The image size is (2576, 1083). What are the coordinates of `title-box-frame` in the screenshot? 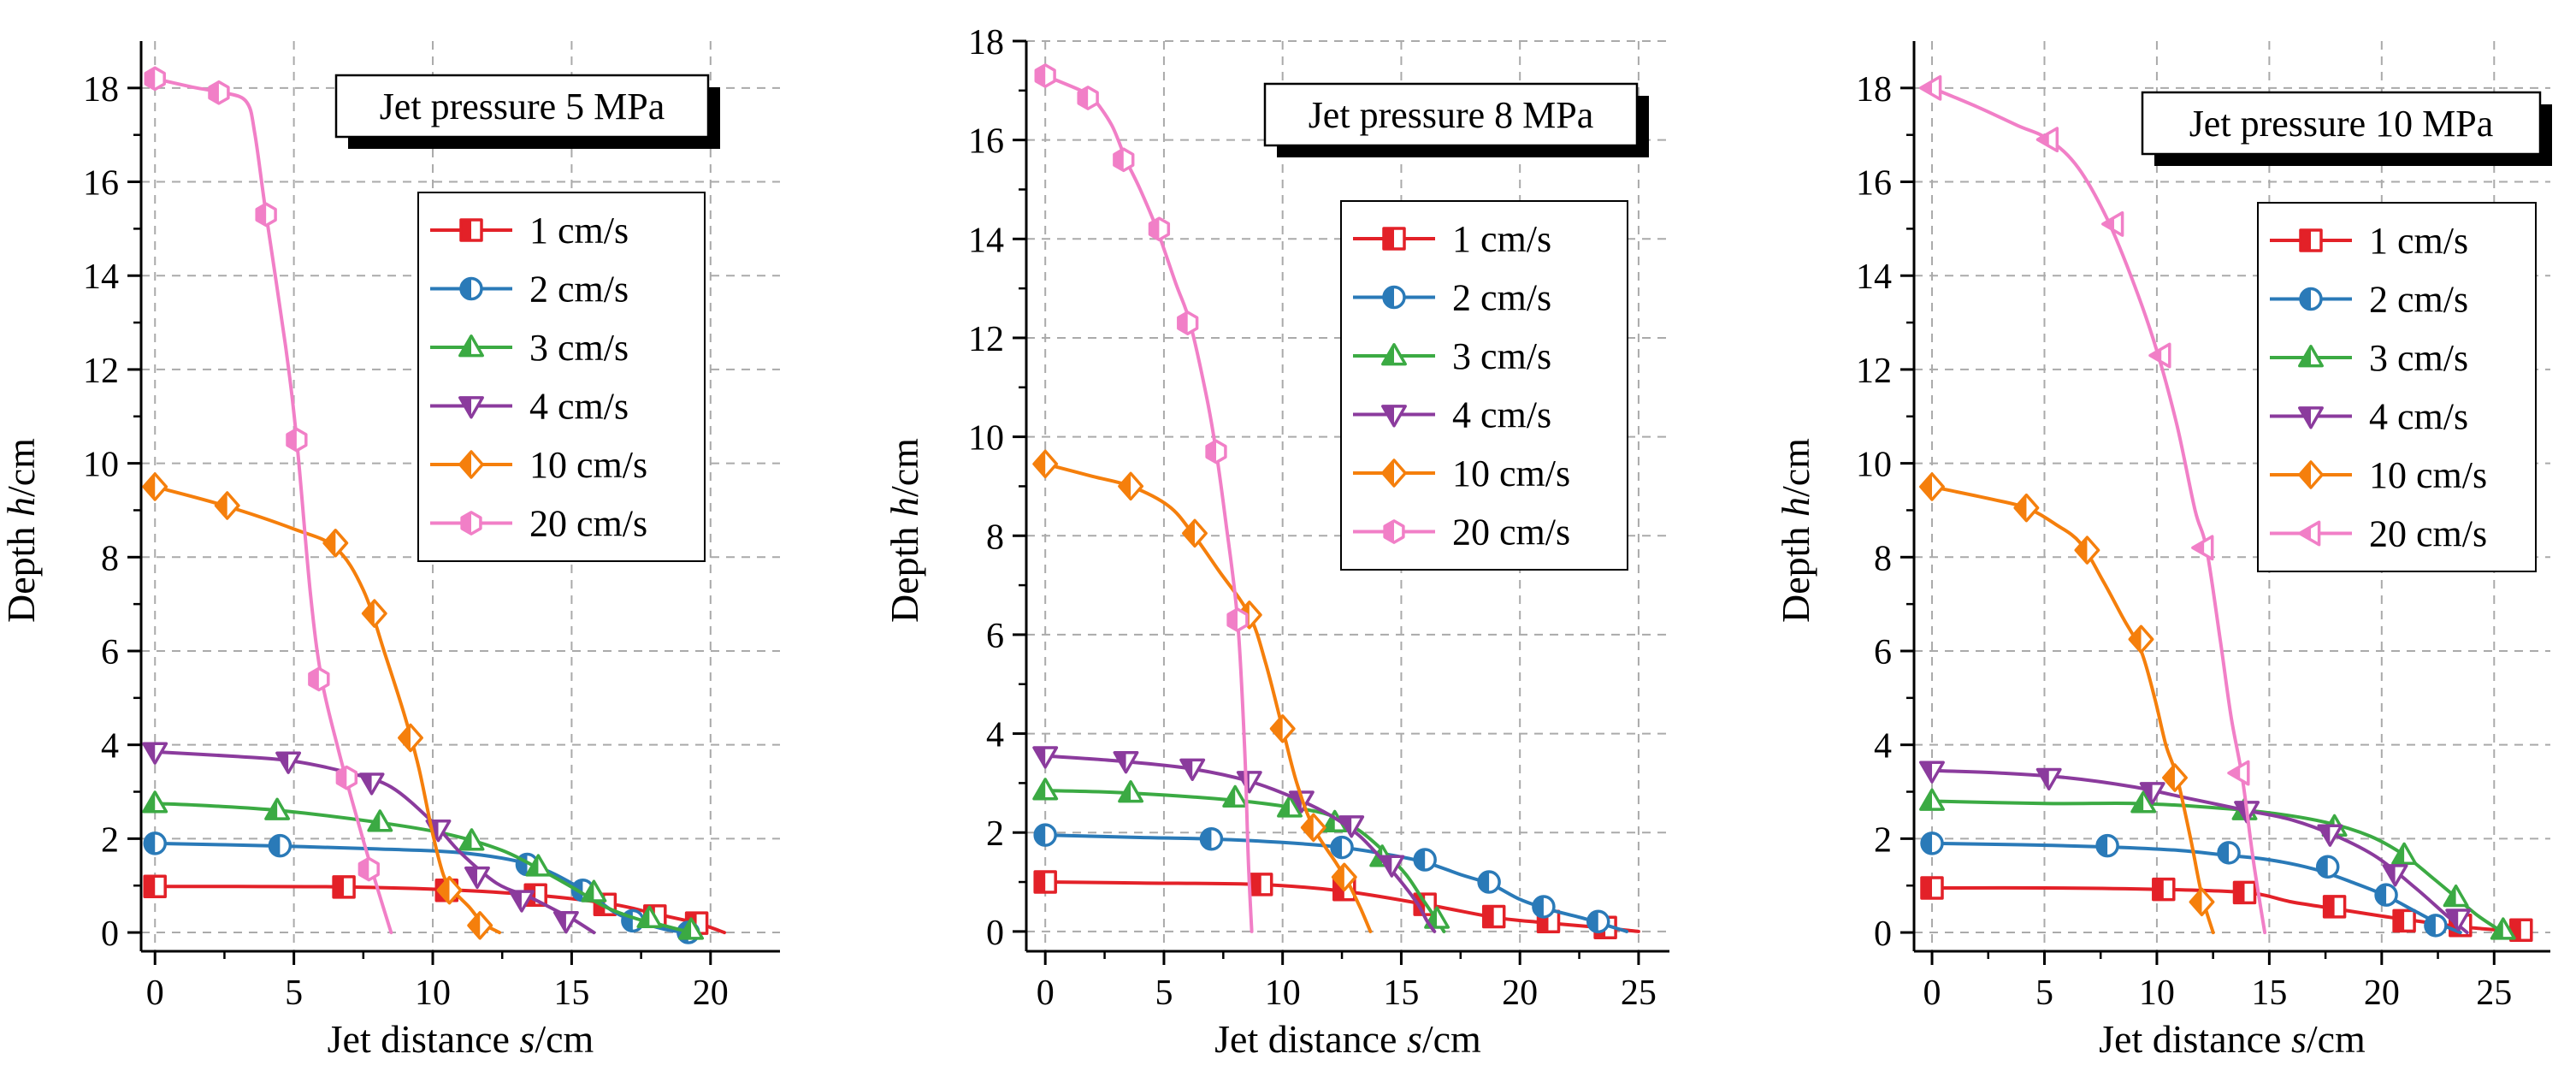 It's located at (522, 106).